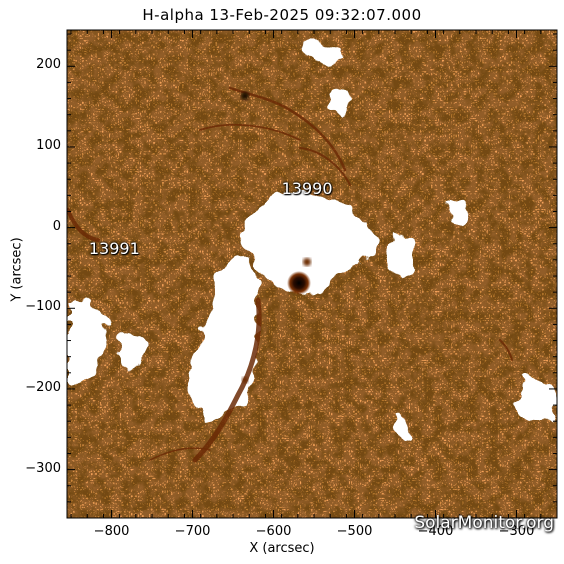 The height and width of the screenshot is (564, 564). What do you see at coordinates (435, 531) in the screenshot?
I see `x-tick-label: −400` at bounding box center [435, 531].